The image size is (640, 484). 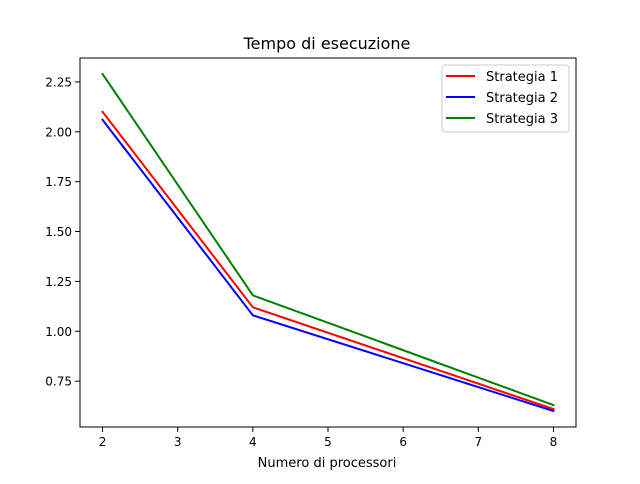 What do you see at coordinates (58, 232) in the screenshot?
I see `y-tick-label: 1.50` at bounding box center [58, 232].